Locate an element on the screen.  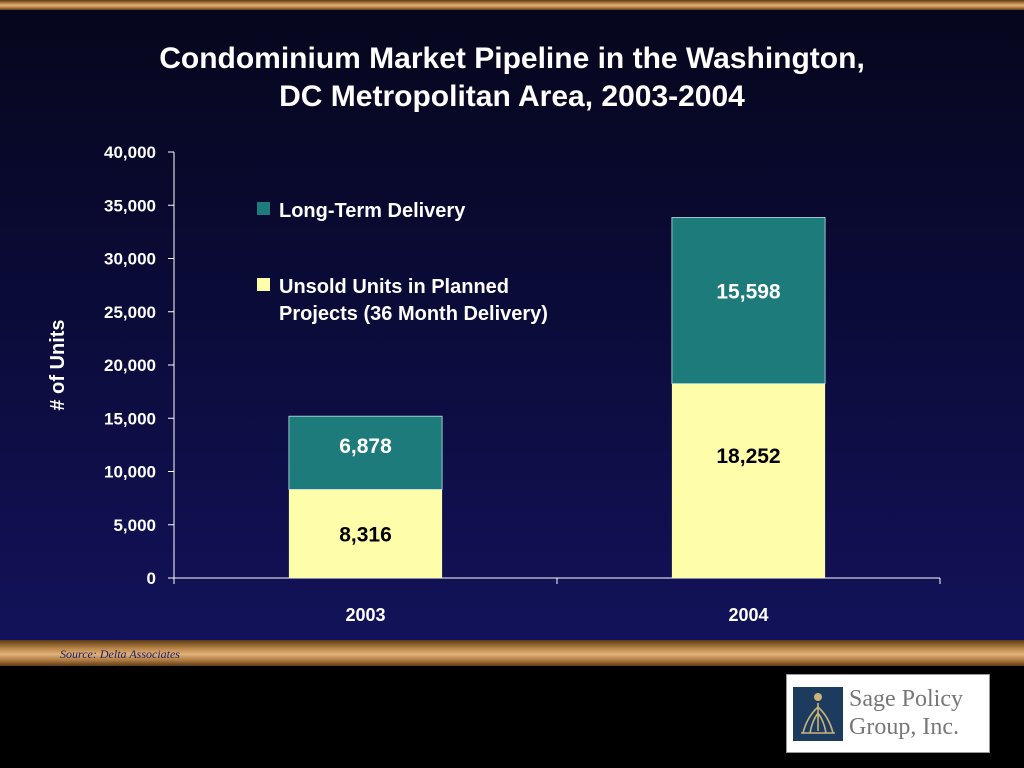
source-note: Source: Delta Associates is located at coordinates (120, 654).